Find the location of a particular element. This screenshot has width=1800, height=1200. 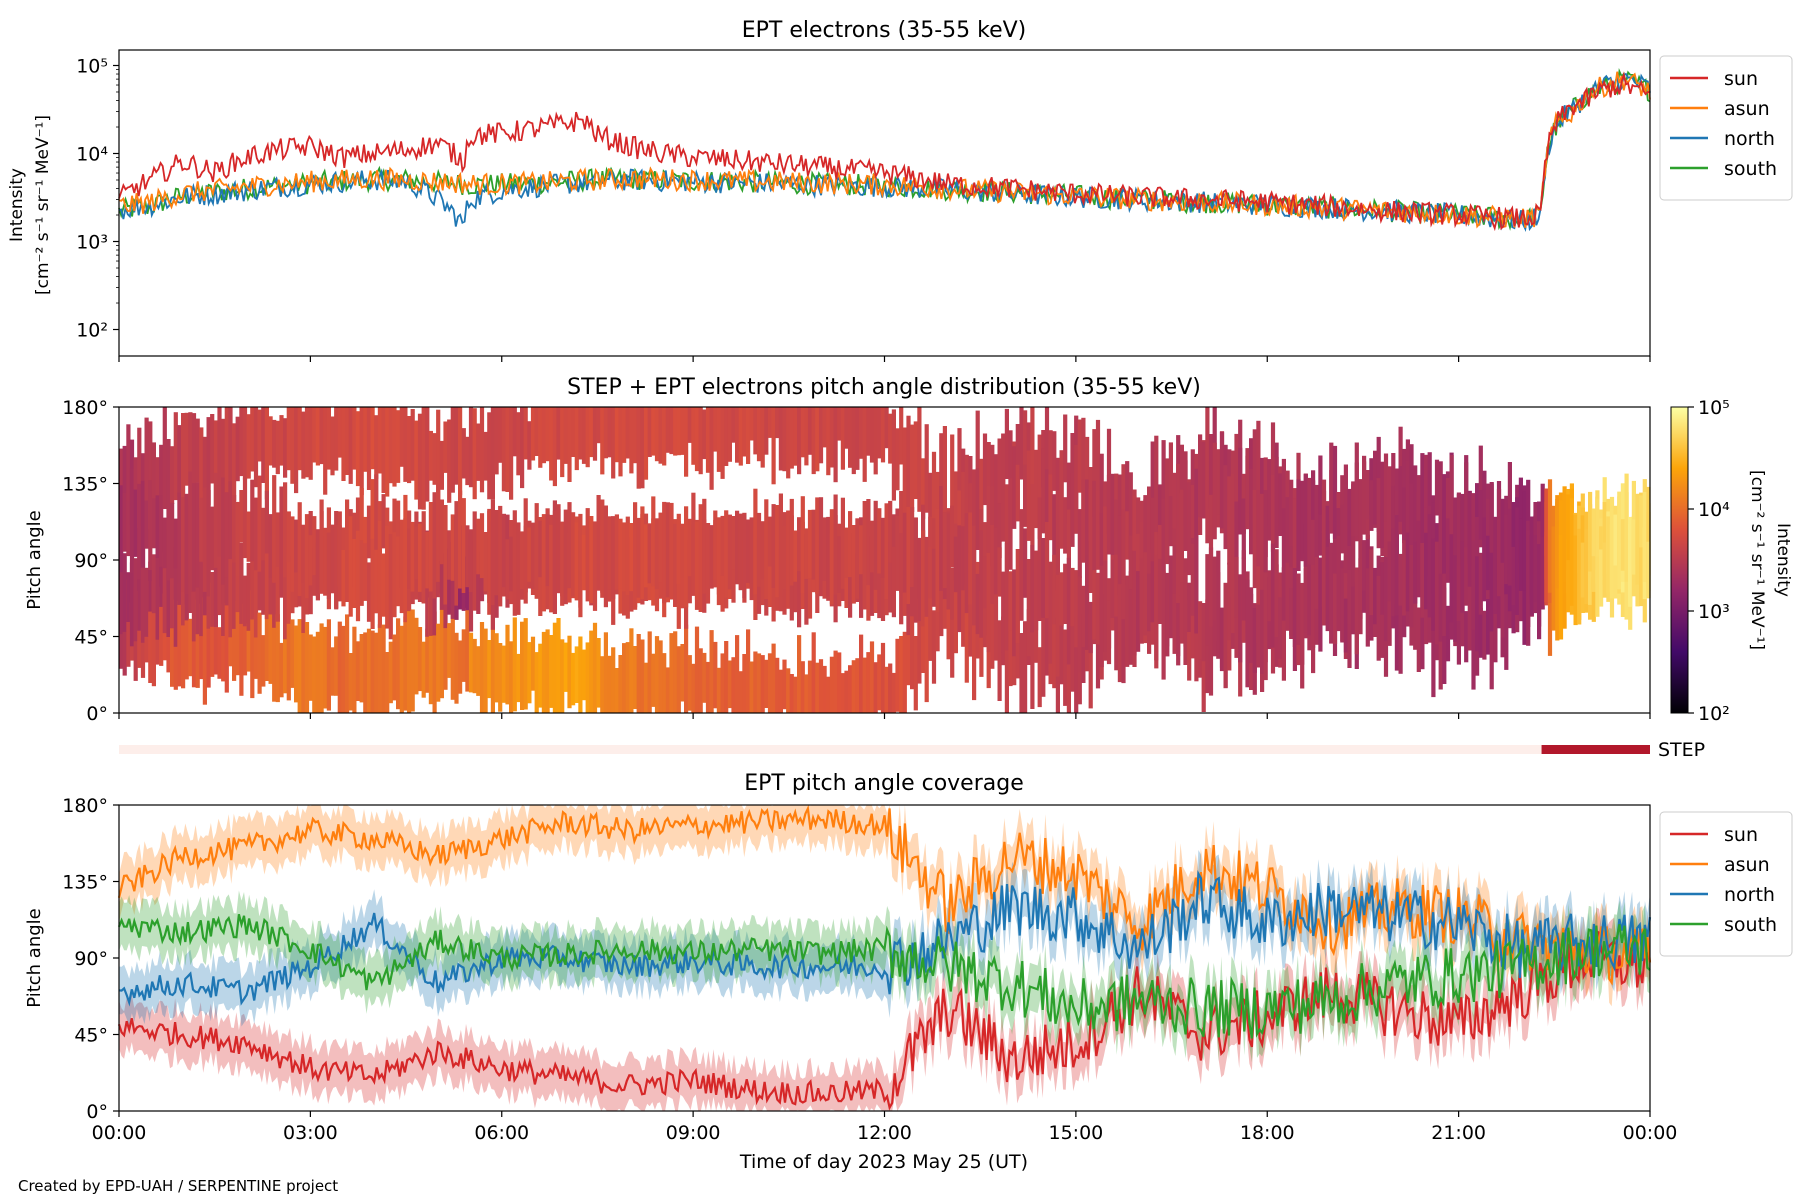

legend-label-south: south is located at coordinates (1750, 169).